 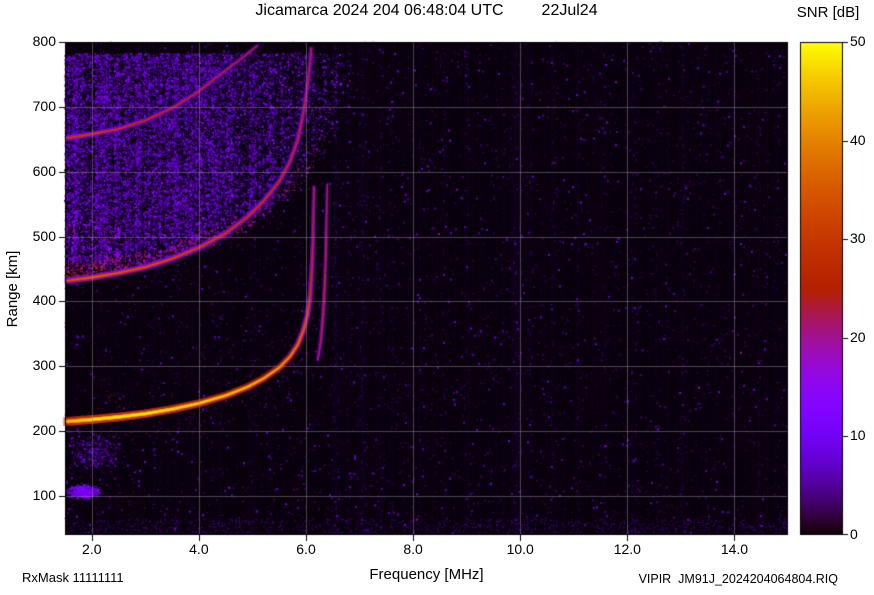 What do you see at coordinates (520, 549) in the screenshot?
I see `x-tick-label: 10.0` at bounding box center [520, 549].